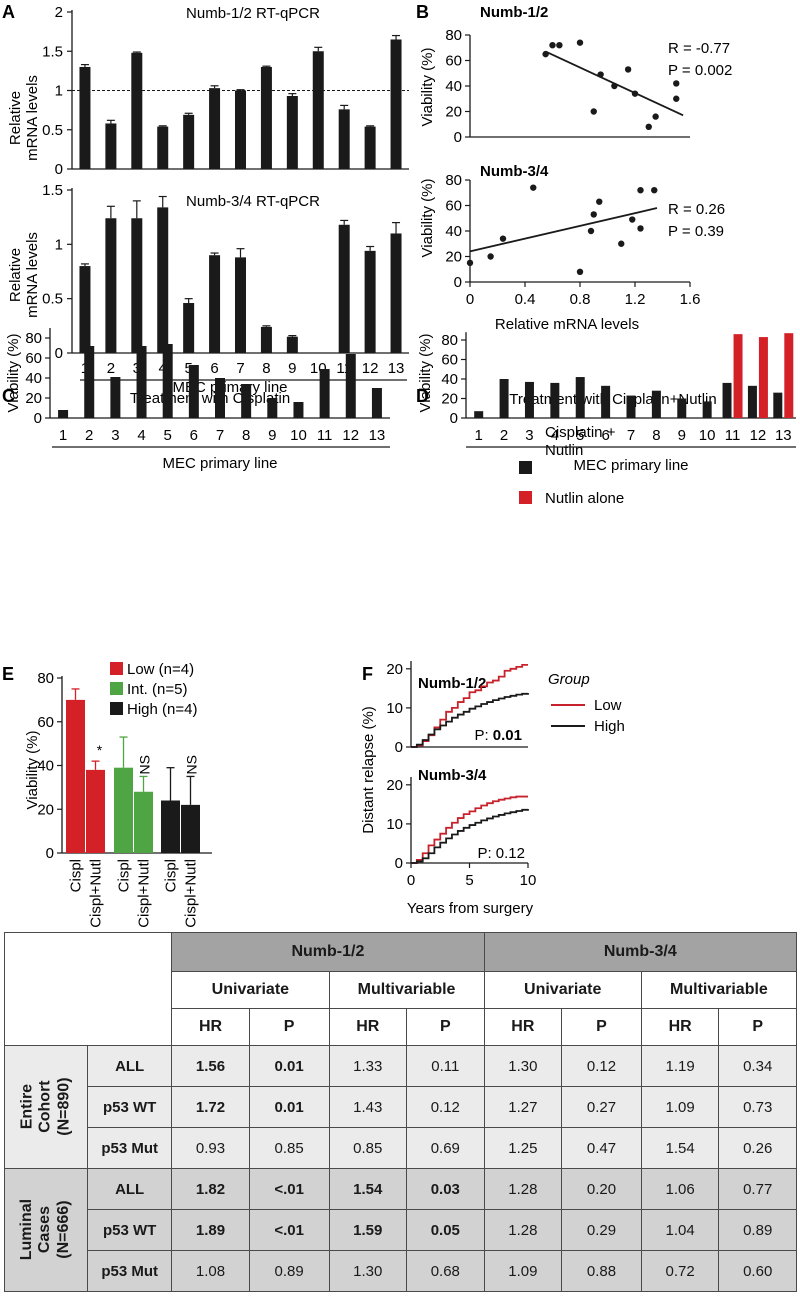  I want to click on group-label-luminal: Luminal Cases (N=666), so click(46, 1230).